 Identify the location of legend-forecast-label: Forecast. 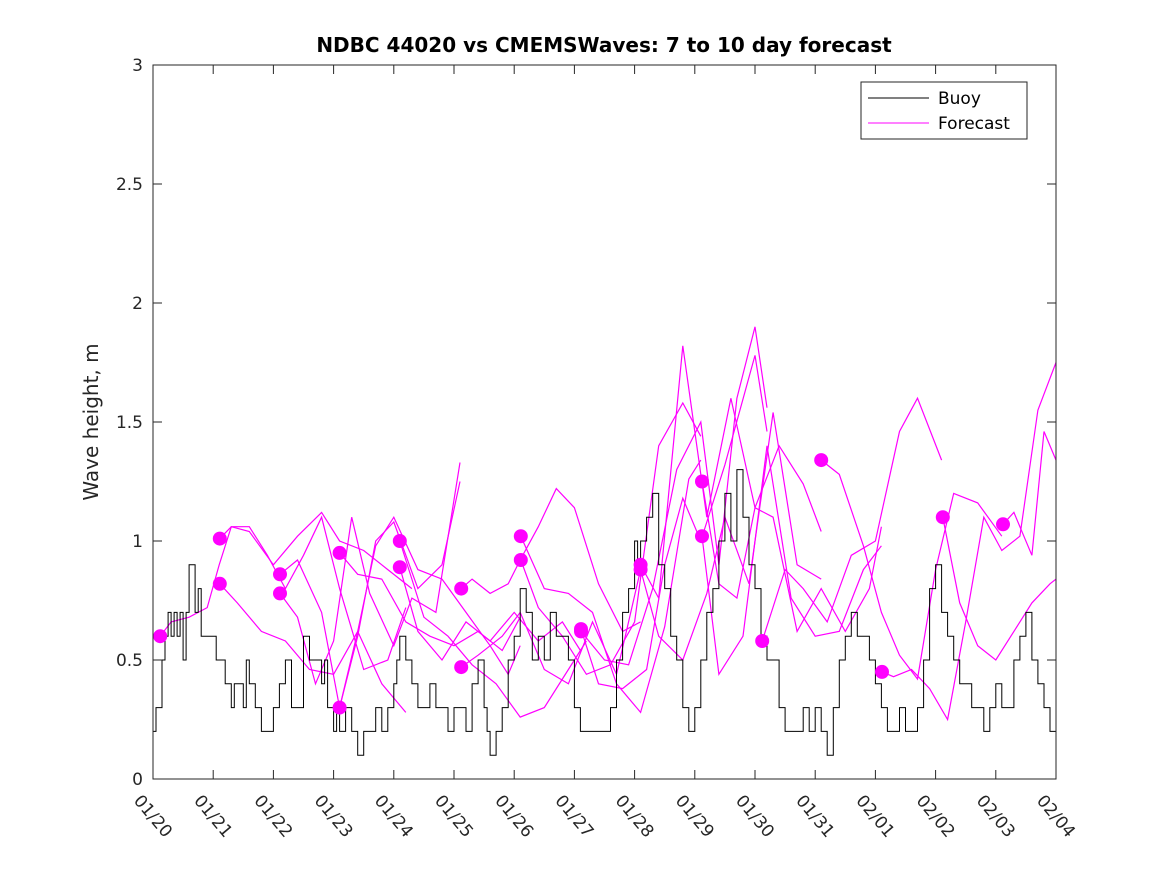
(974, 124).